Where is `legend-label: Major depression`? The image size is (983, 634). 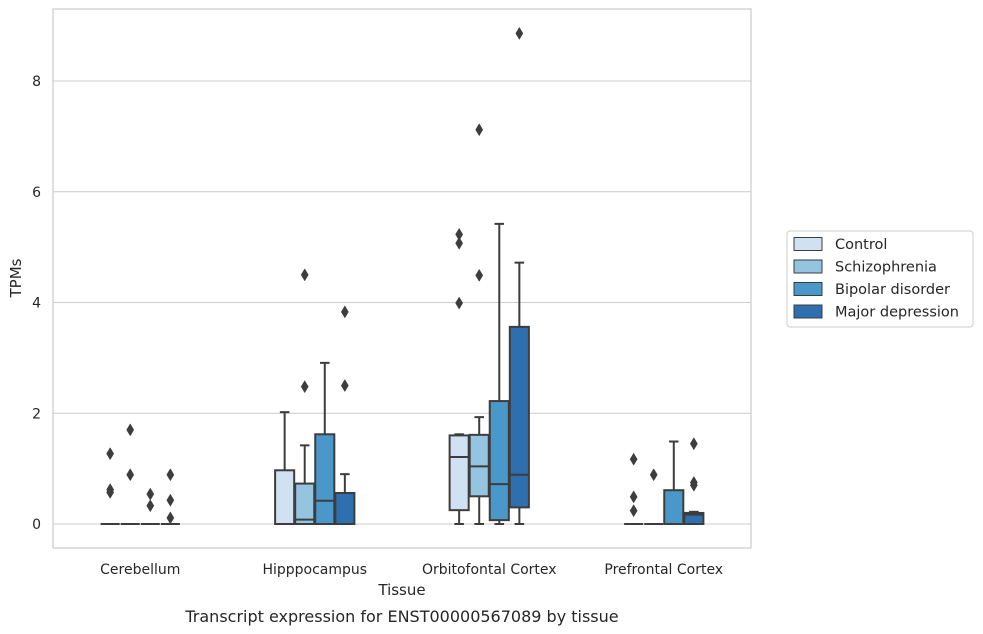 legend-label: Major depression is located at coordinates (897, 313).